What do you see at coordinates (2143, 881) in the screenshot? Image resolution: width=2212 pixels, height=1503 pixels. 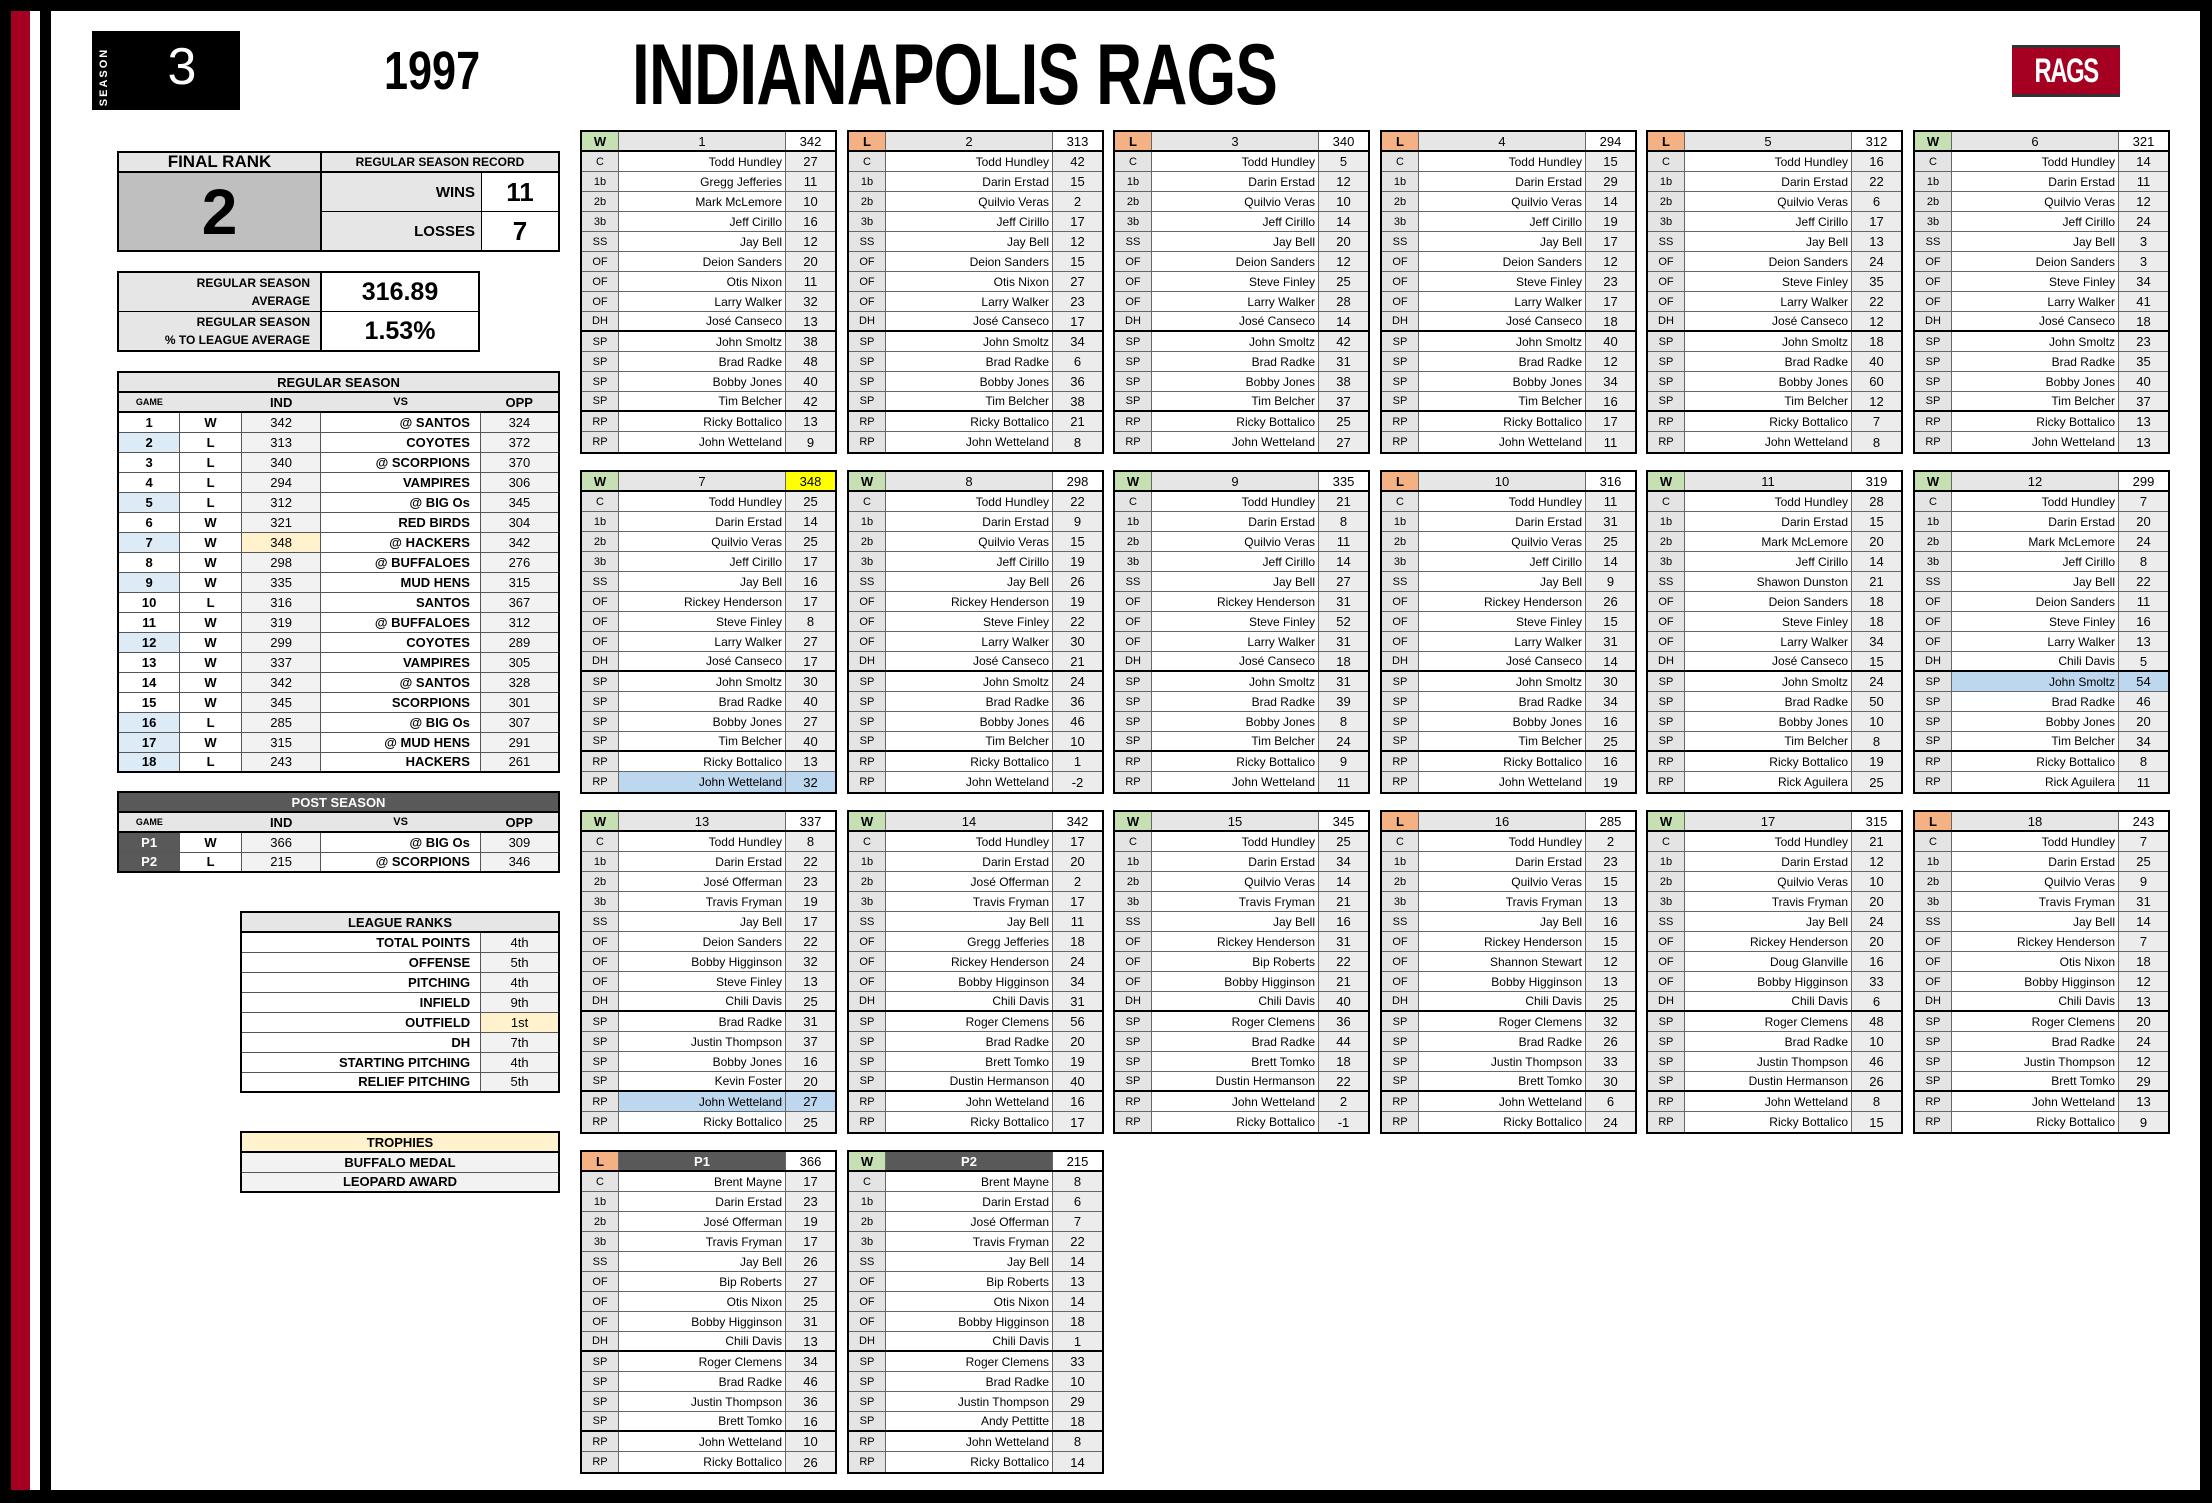 I see `player-points: 9` at bounding box center [2143, 881].